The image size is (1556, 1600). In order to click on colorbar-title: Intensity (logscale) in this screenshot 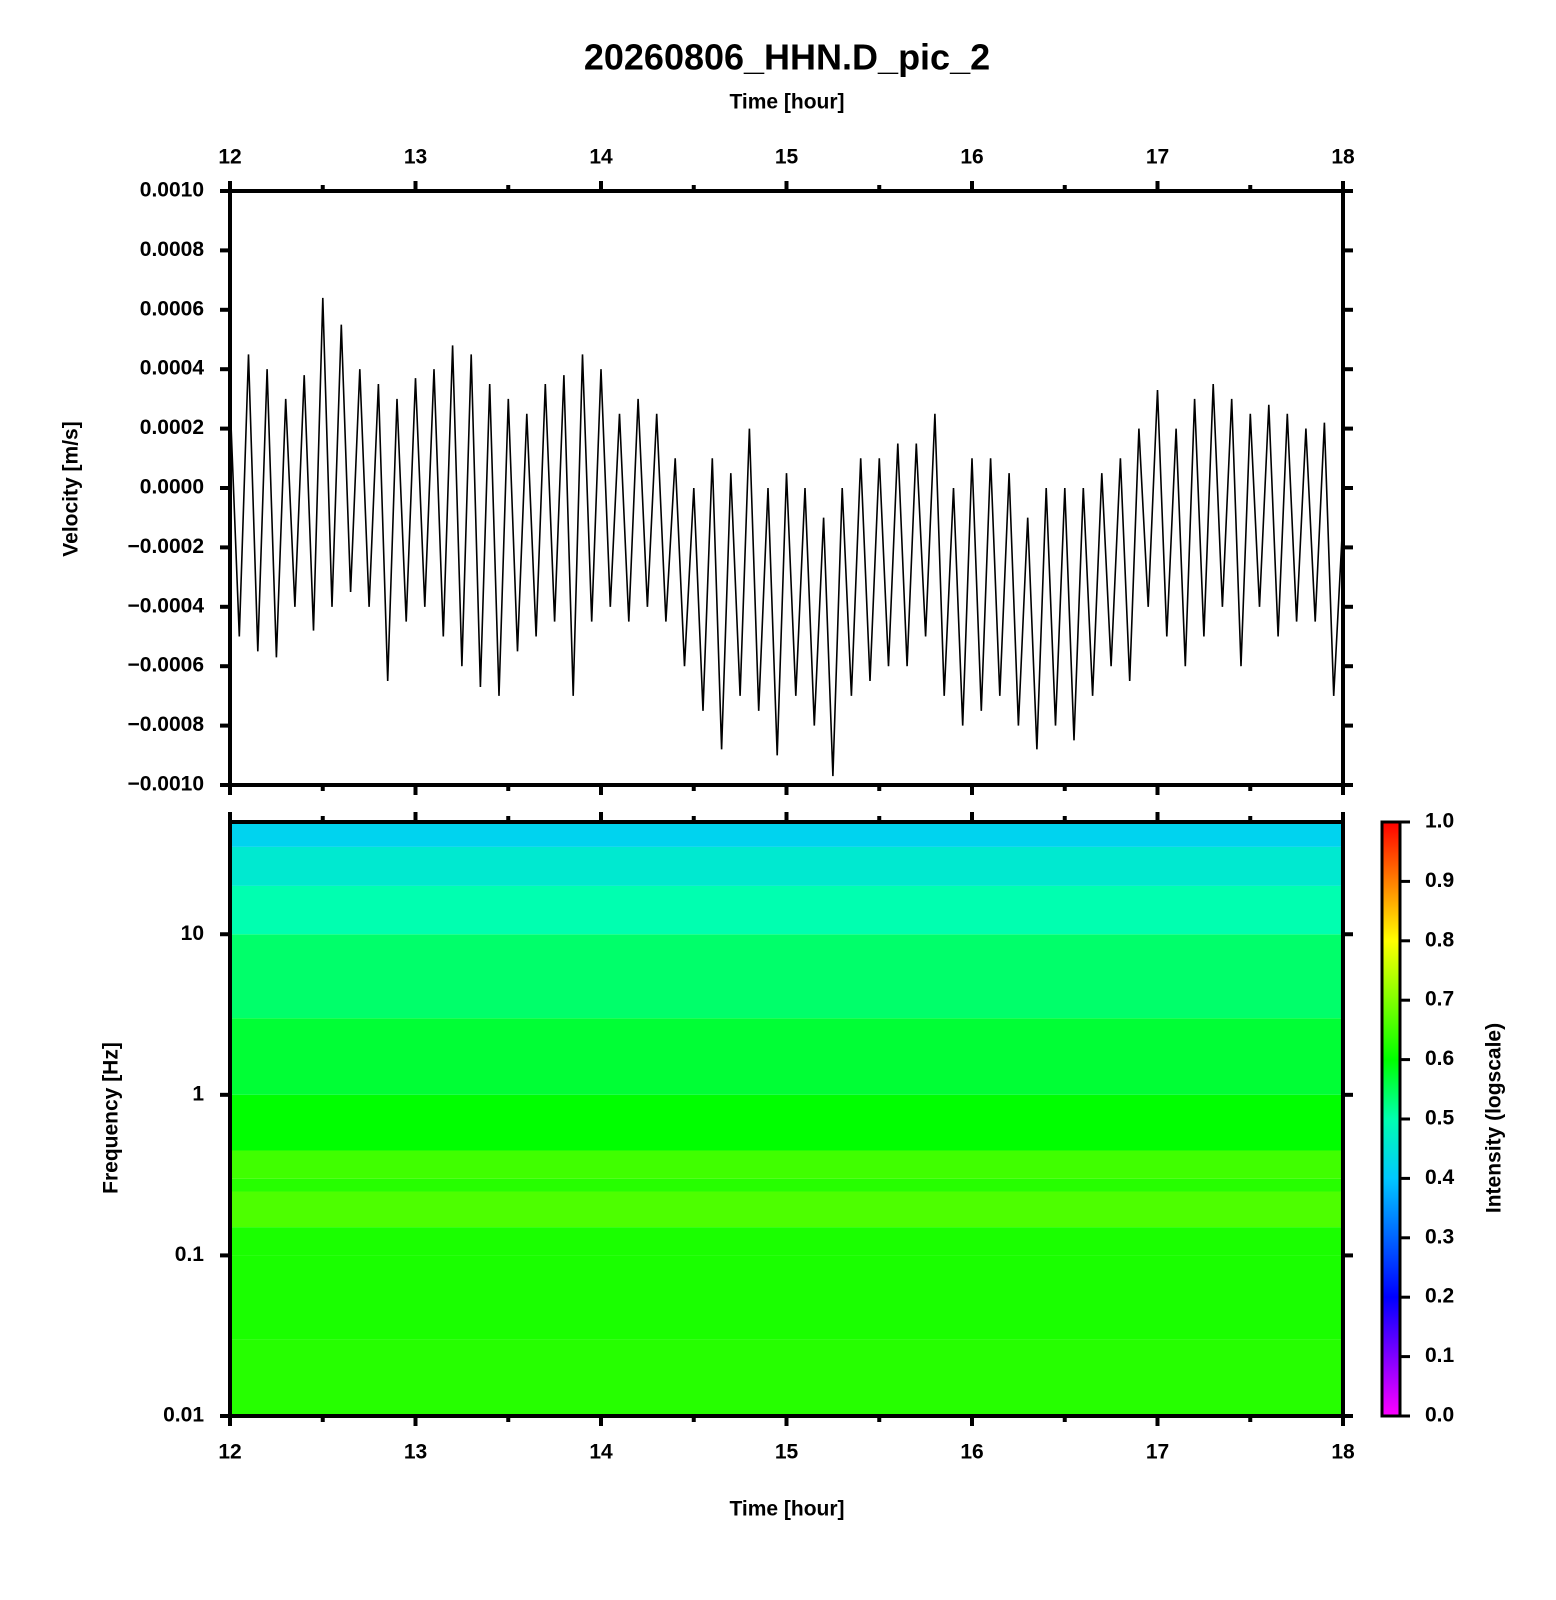, I will do `click(1494, 1118)`.